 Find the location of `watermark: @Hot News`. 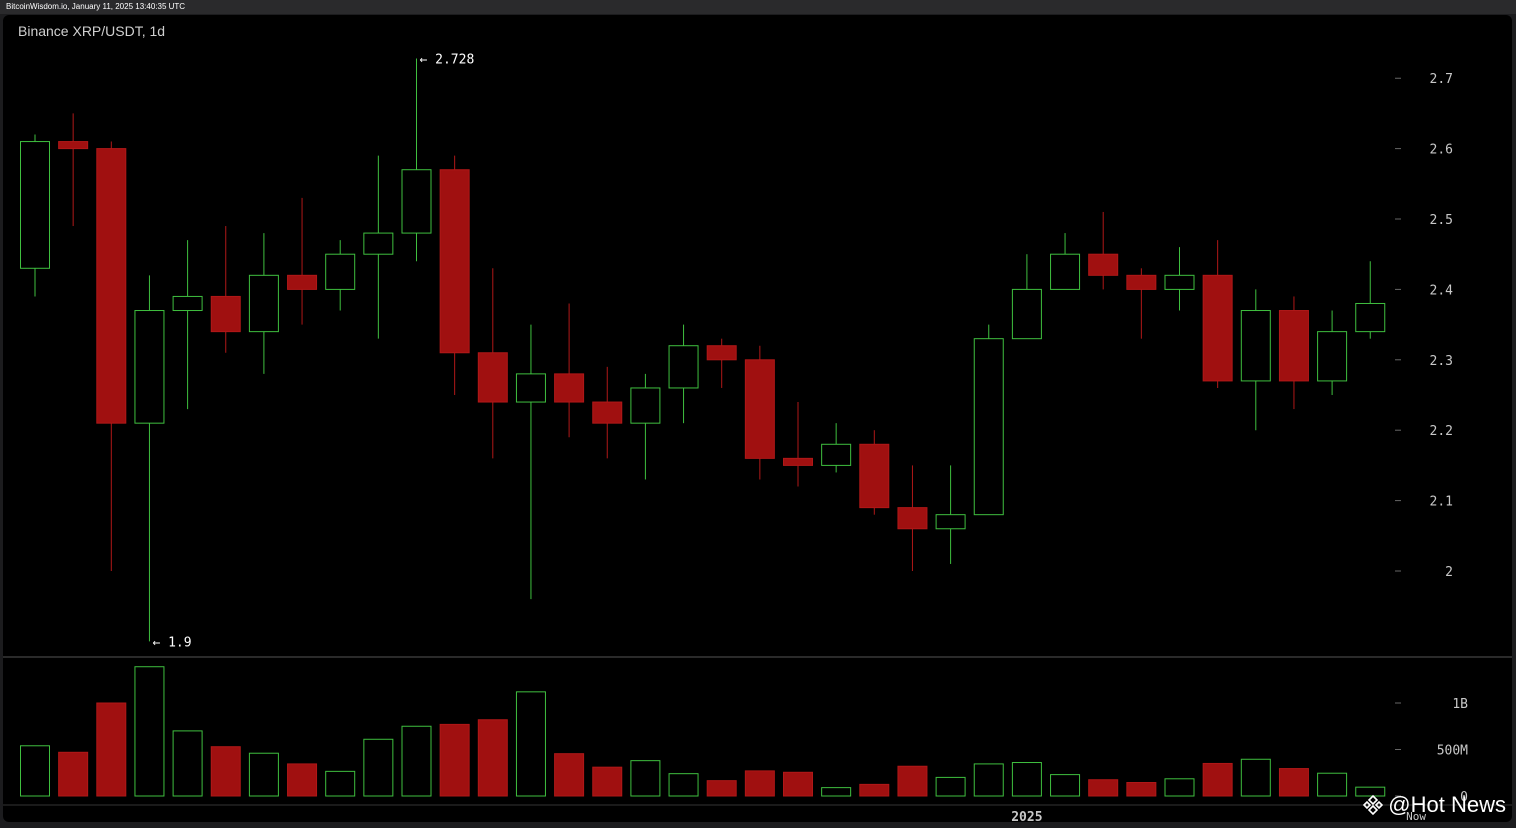

watermark: @Hot News is located at coordinates (1434, 805).